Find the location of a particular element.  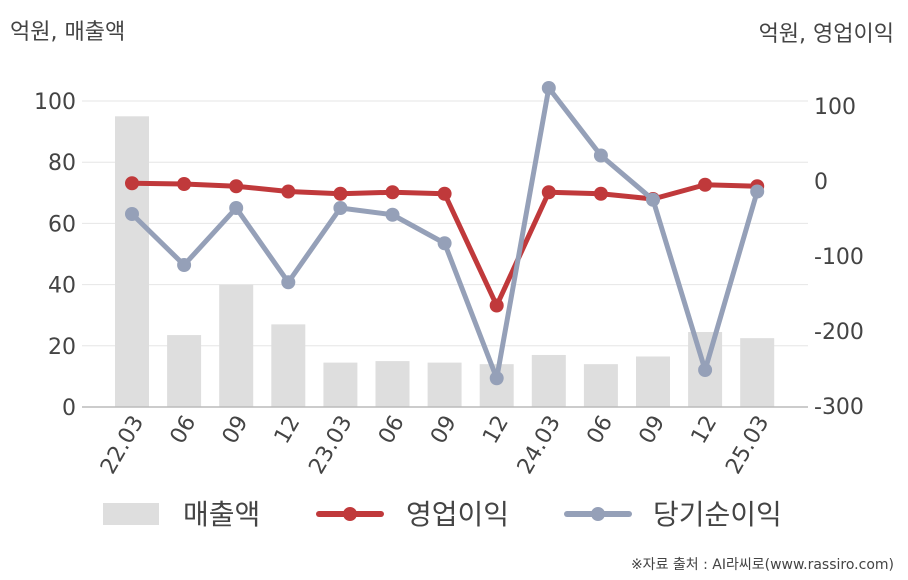

x-tick-label: 22.03 is located at coordinates (122, 445).